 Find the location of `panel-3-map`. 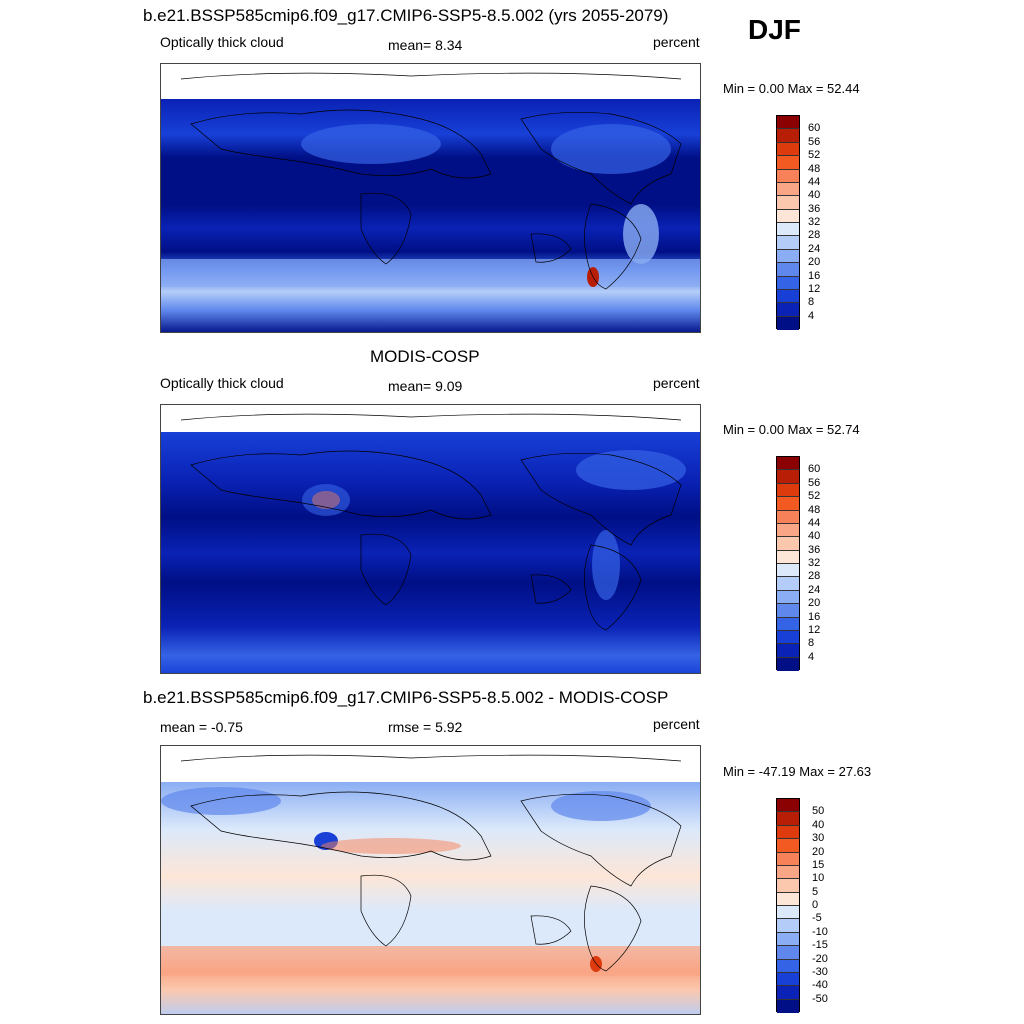

panel-3-map is located at coordinates (430, 880).